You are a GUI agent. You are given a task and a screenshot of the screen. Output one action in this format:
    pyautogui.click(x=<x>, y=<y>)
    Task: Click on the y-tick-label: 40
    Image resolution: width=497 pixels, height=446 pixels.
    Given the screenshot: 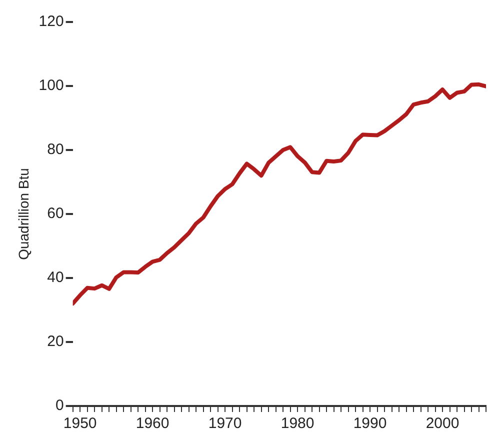 What is the action you would take?
    pyautogui.click(x=55, y=277)
    